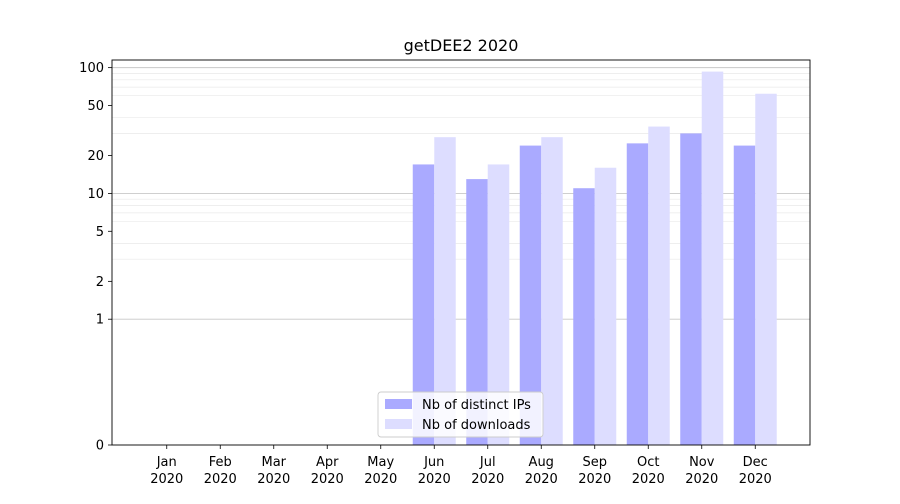 Image resolution: width=900 pixels, height=504 pixels. I want to click on legend-label: Nb of downloads, so click(476, 425).